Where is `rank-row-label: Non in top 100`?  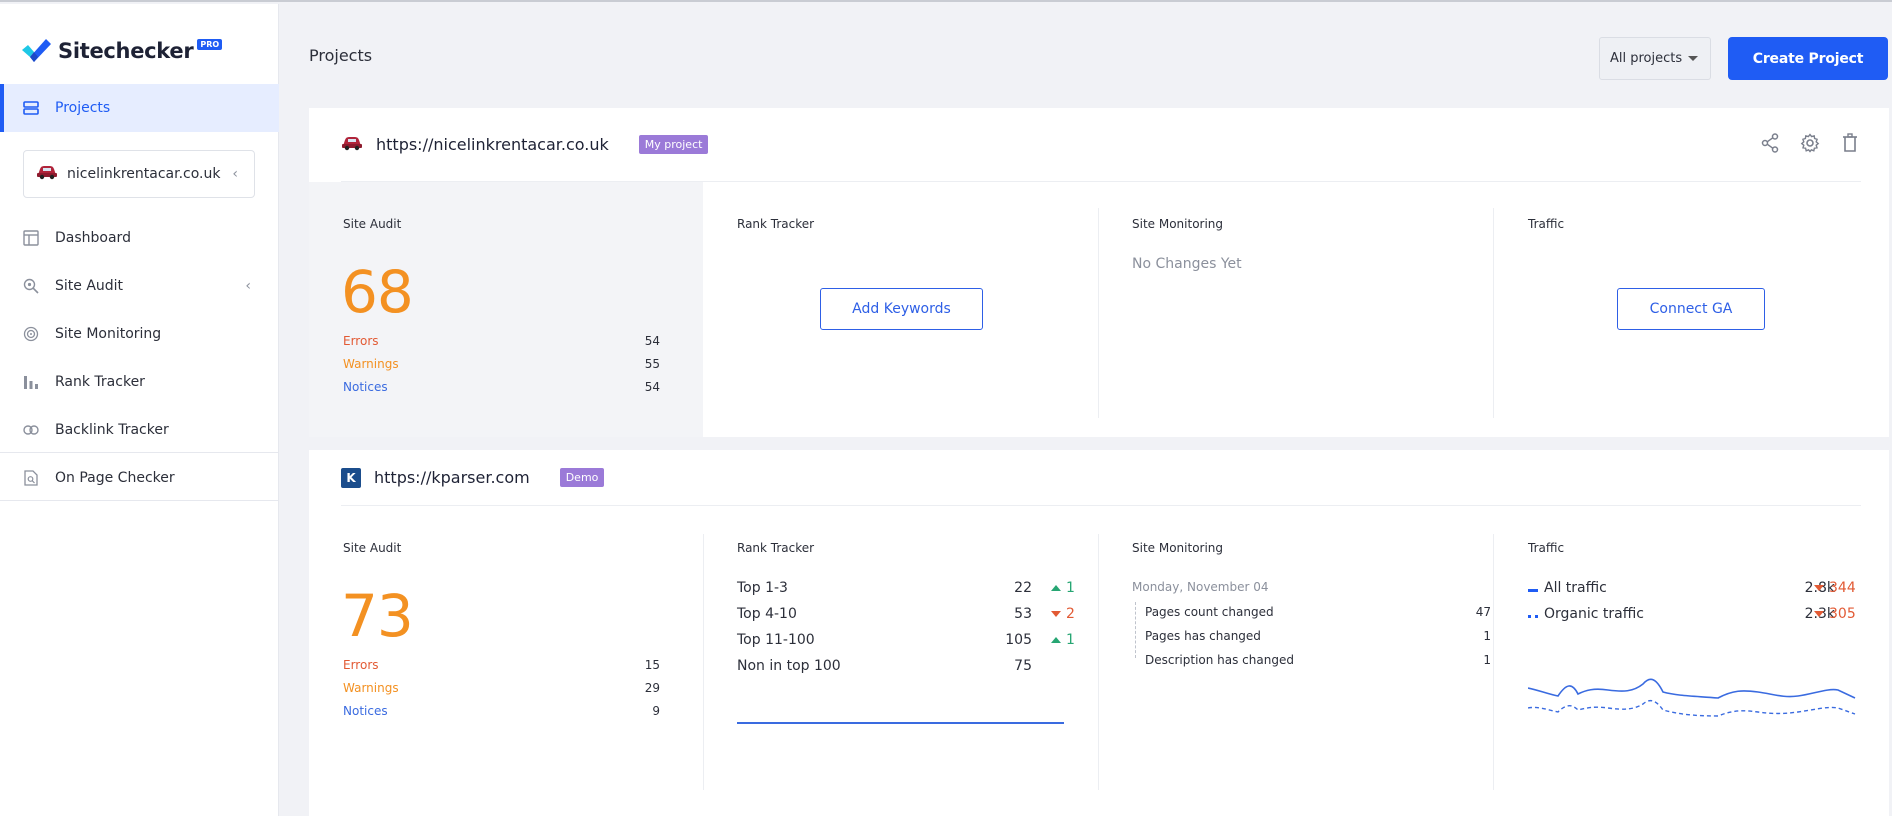 rank-row-label: Non in top 100 is located at coordinates (789, 666).